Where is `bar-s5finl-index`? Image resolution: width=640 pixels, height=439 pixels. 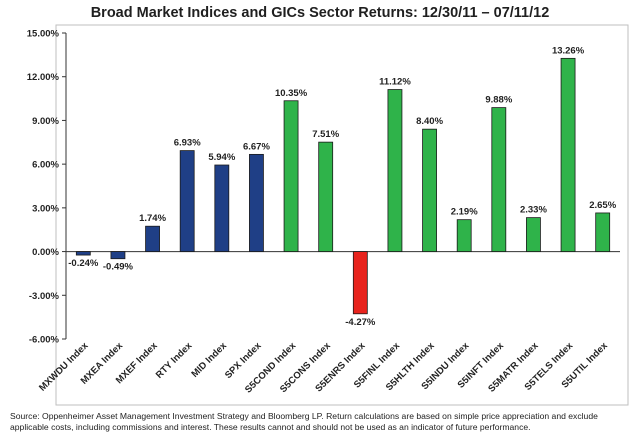 bar-s5finl-index is located at coordinates (395, 170).